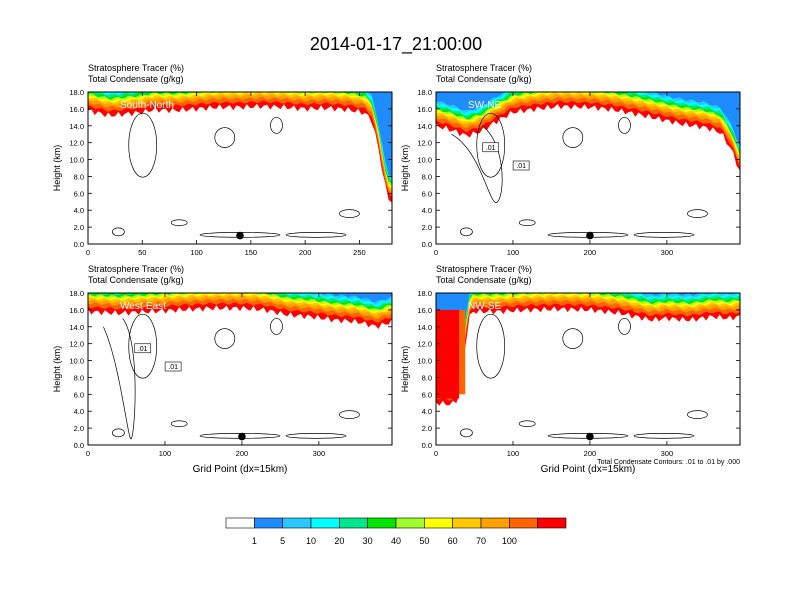 This screenshot has height=612, width=792. Describe the element at coordinates (254, 541) in the screenshot. I see `colorbar-label: 1` at that location.